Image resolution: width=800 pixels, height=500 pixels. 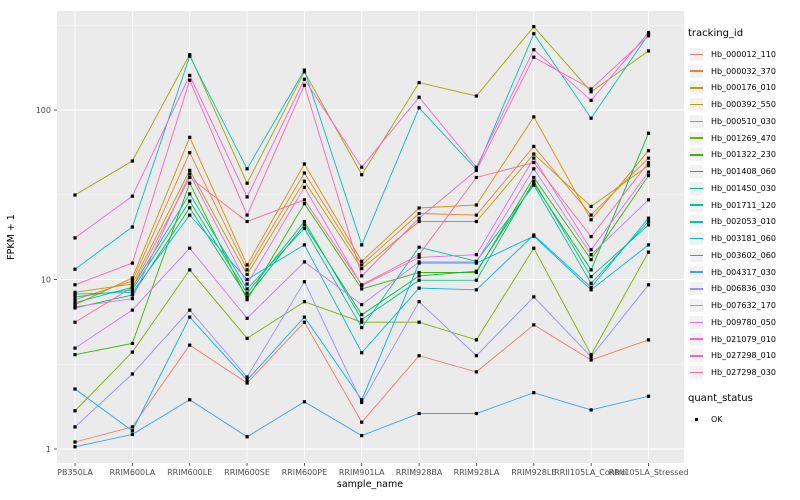 I want to click on legend-item-label: Hb_003181_060, so click(x=743, y=239).